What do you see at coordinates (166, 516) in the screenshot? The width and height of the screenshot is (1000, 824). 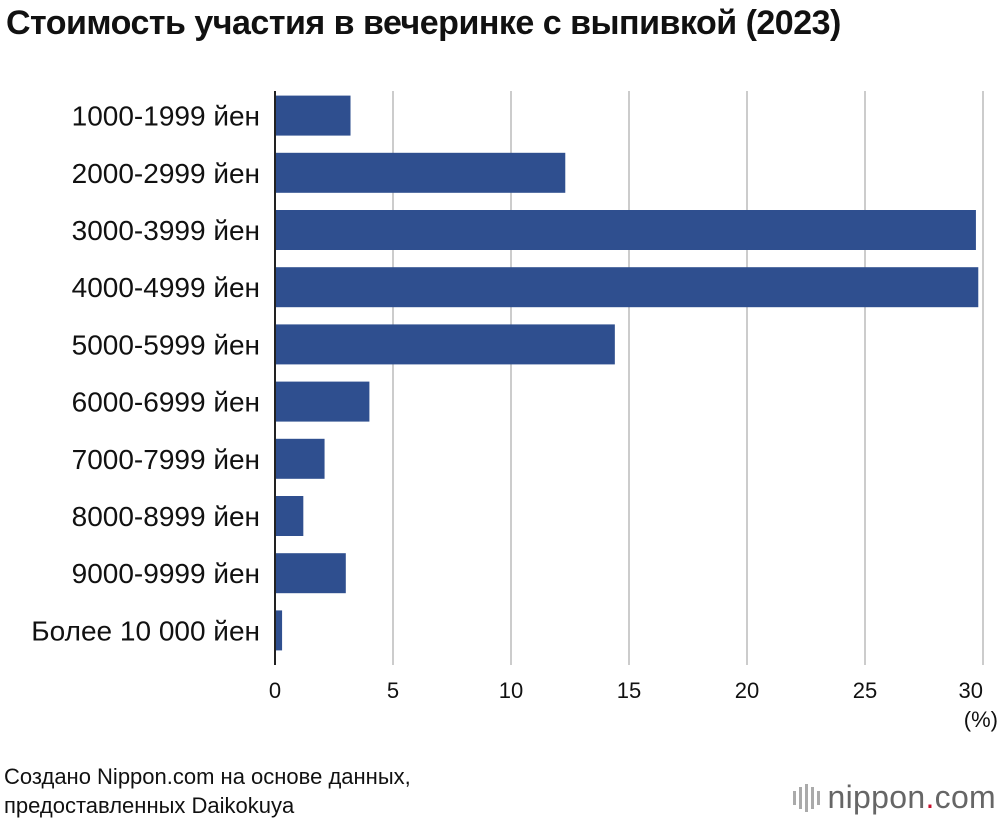 I see `category-label: 8000-8999 йен` at bounding box center [166, 516].